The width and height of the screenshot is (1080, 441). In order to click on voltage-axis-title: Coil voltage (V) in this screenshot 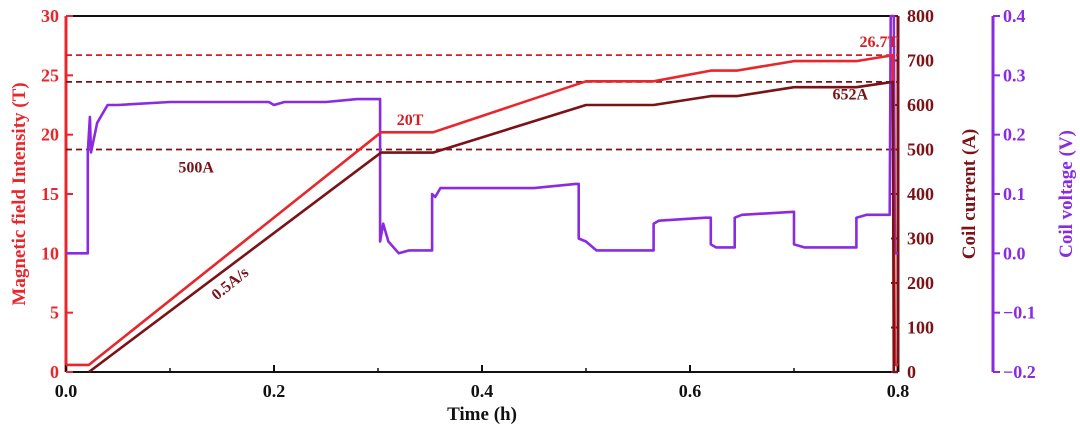, I will do `click(1066, 194)`.